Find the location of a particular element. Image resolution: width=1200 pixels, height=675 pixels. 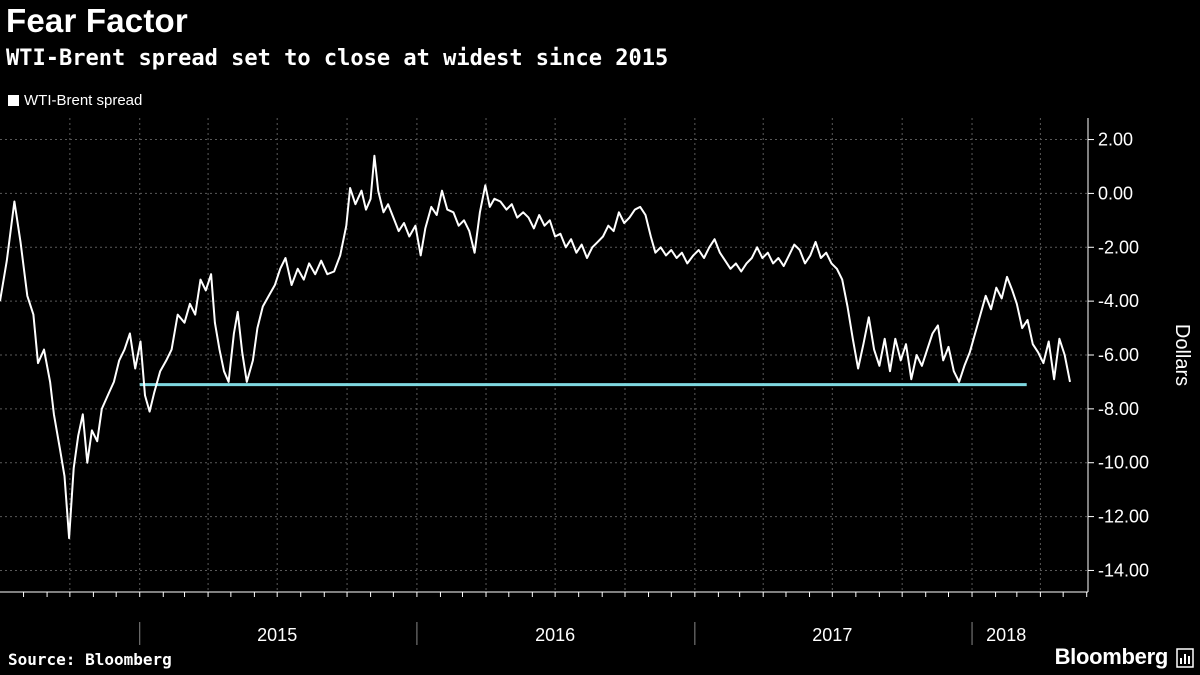

legend: WTI-Brent spread is located at coordinates (75, 100).